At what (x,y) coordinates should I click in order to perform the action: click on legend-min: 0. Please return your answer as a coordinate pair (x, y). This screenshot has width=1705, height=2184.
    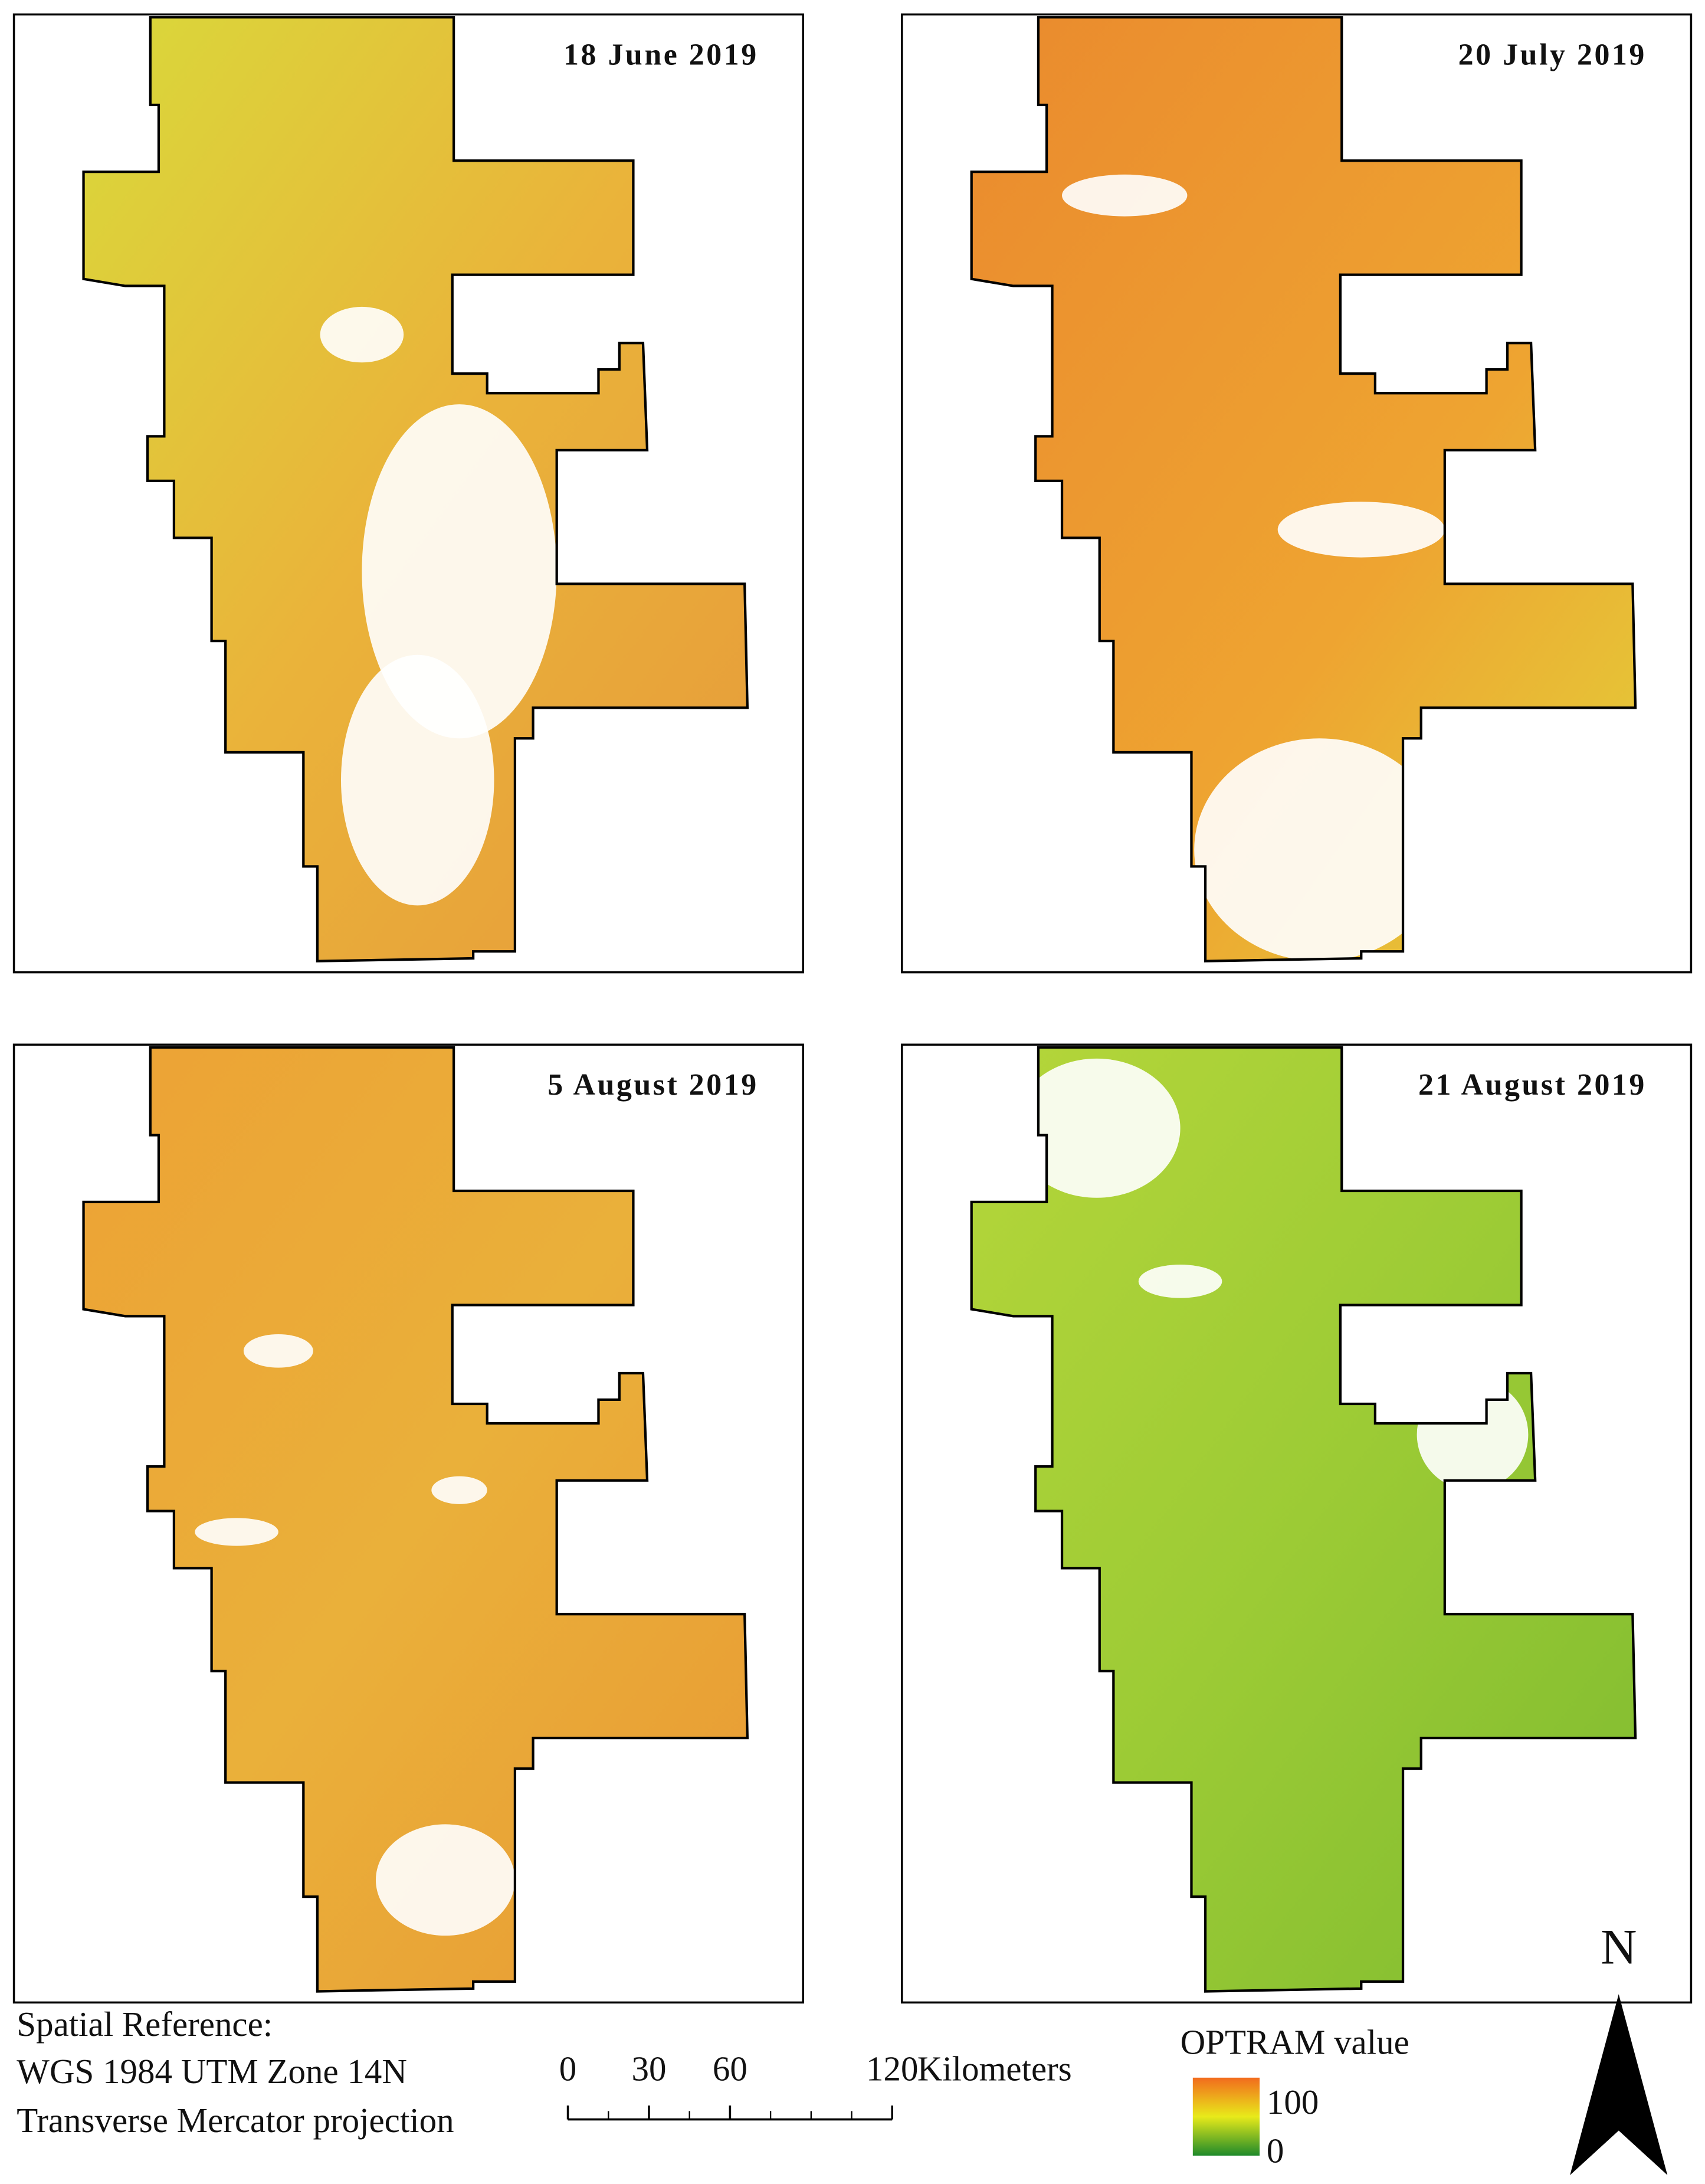
    Looking at the image, I should click on (1275, 2150).